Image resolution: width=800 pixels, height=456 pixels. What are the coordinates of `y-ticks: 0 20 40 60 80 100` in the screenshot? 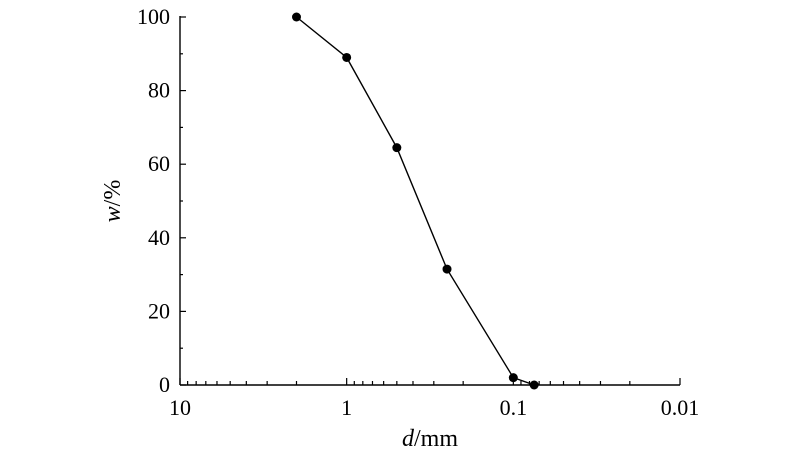 It's located at (161, 200).